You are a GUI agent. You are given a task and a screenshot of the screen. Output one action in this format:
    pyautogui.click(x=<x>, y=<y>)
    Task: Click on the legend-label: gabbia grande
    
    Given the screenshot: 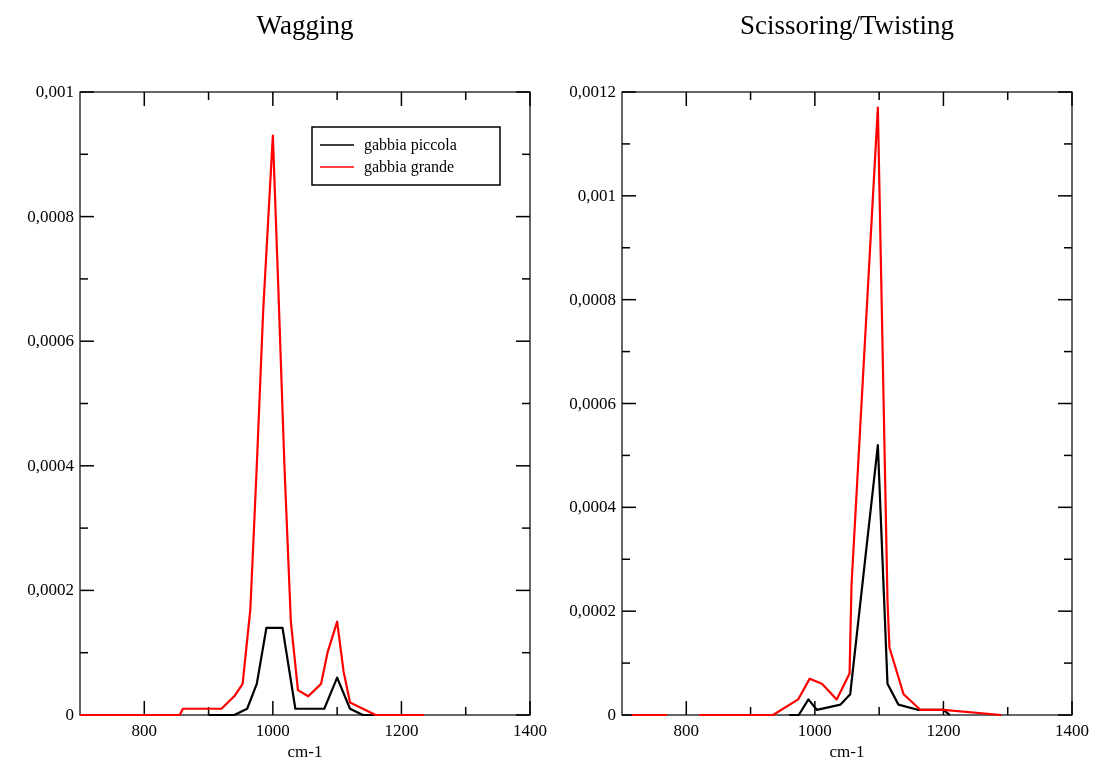 What is the action you would take?
    pyautogui.click(x=409, y=167)
    